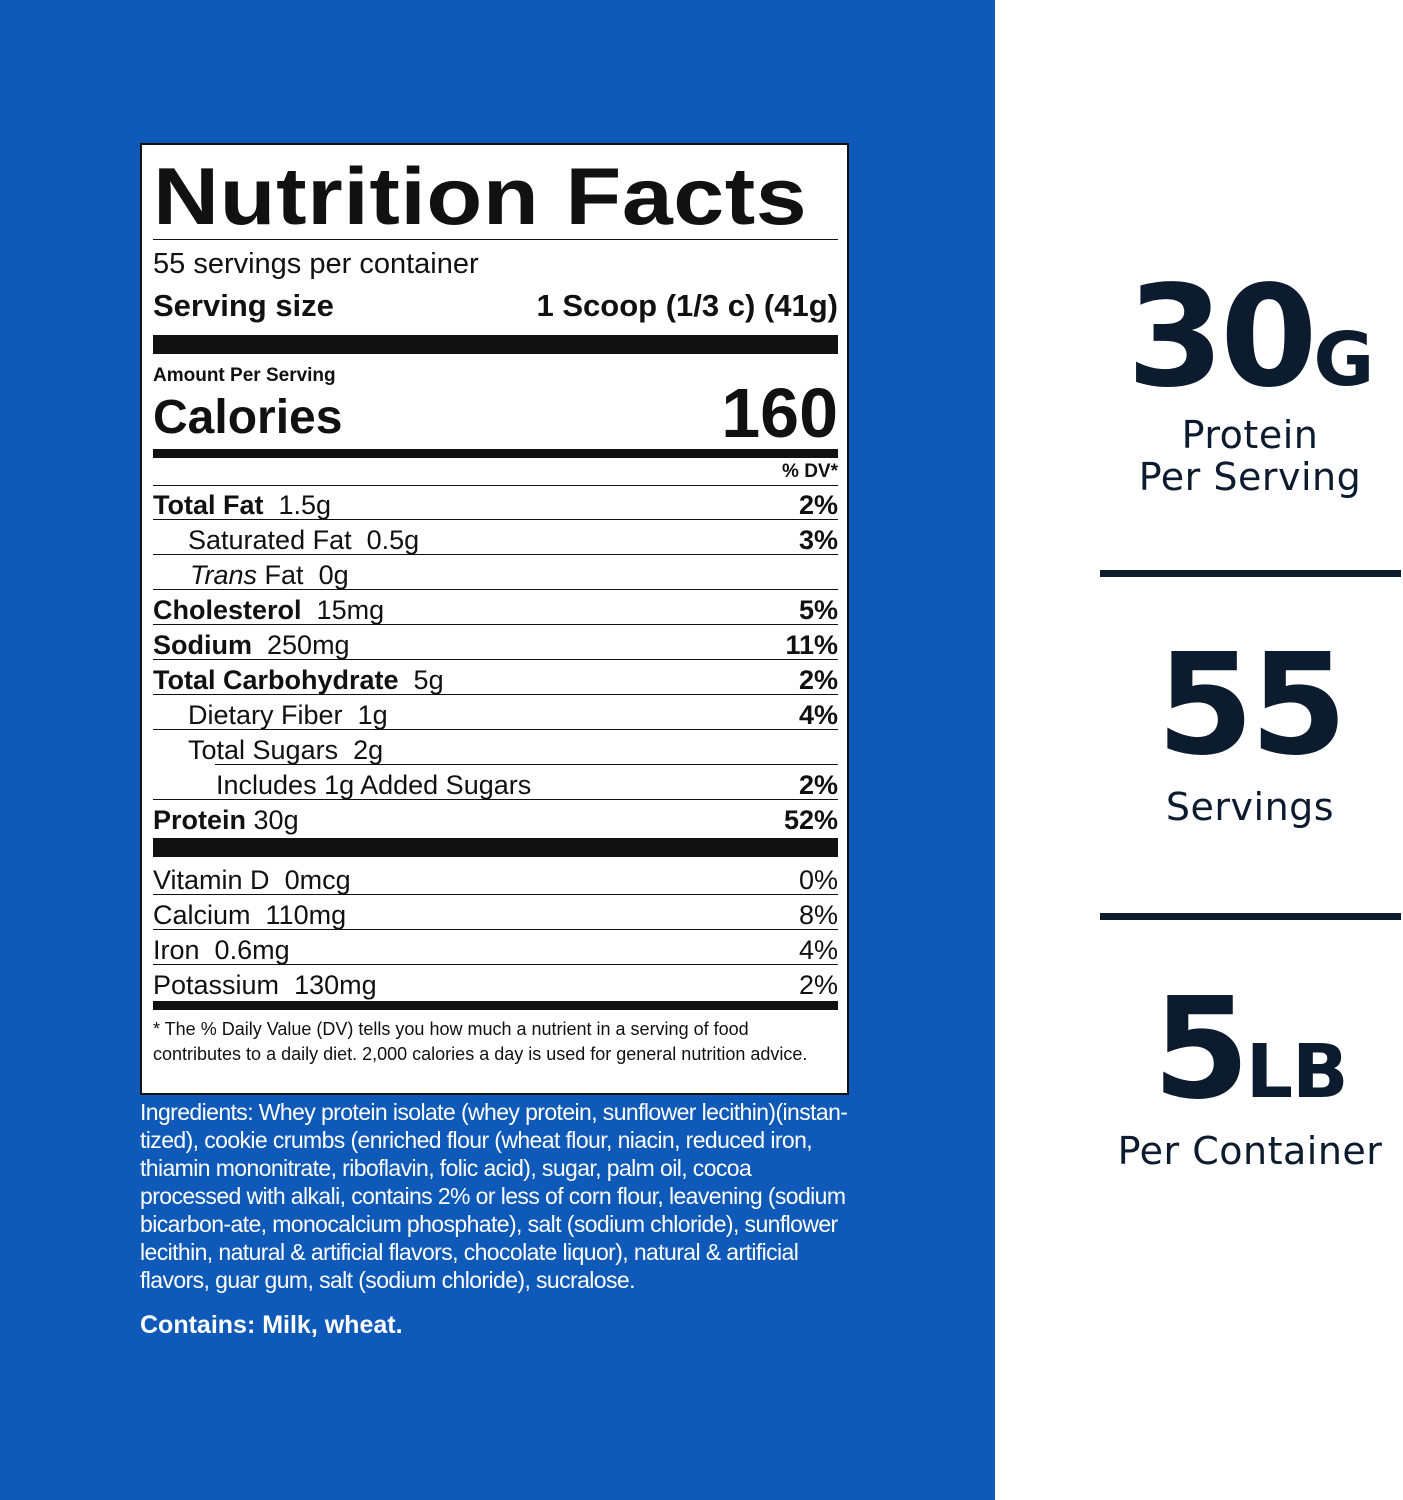 This screenshot has width=1403, height=1500. Describe the element at coordinates (316, 264) in the screenshot. I see `servings-per-container: 55 servings per container` at that location.